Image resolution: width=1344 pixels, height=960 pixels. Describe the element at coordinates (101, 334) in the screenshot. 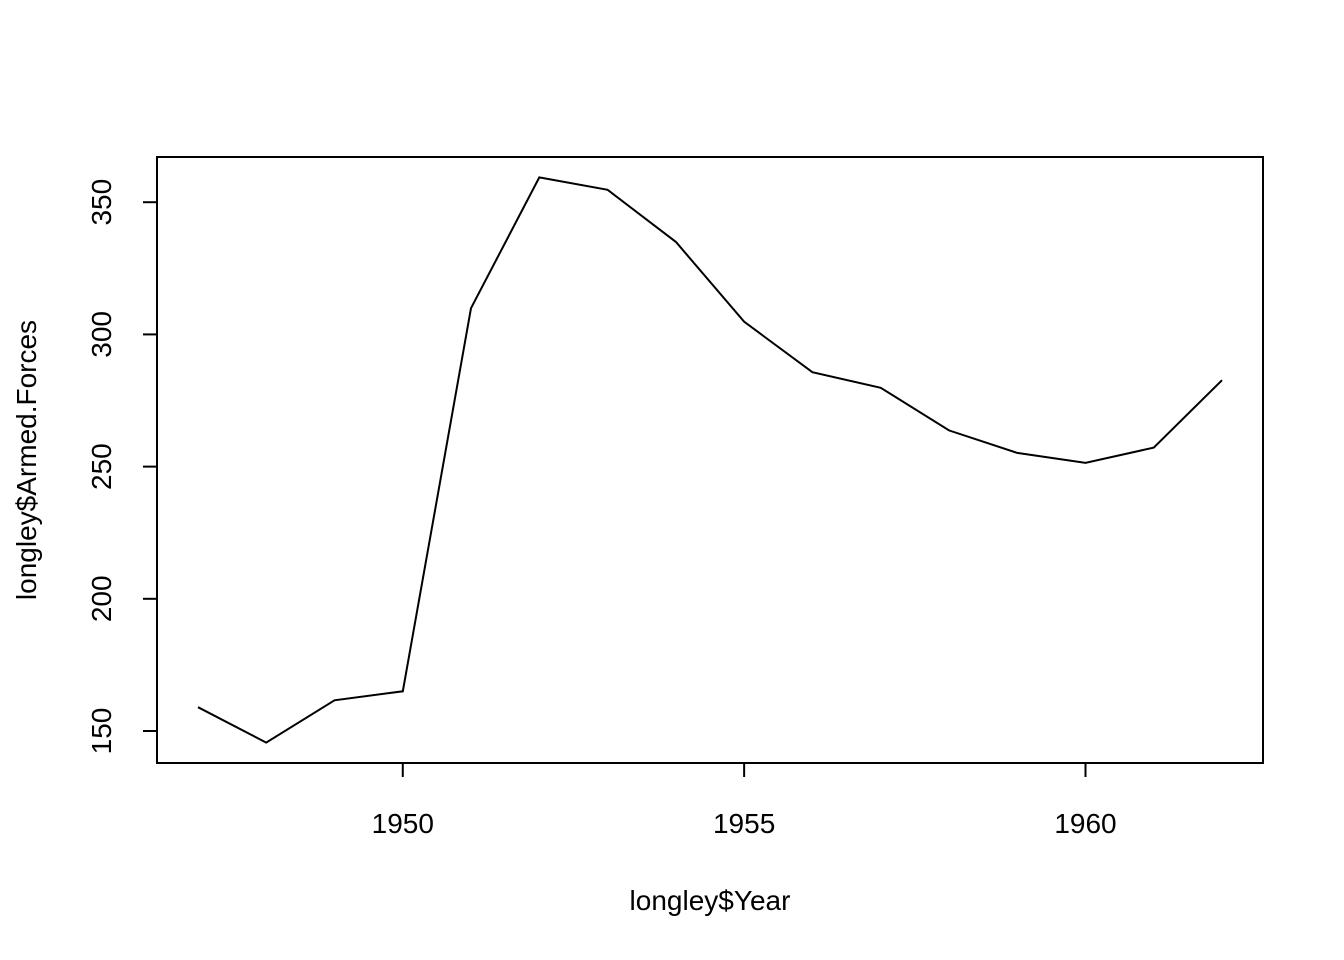

I see `y-tick-label: 300` at that location.